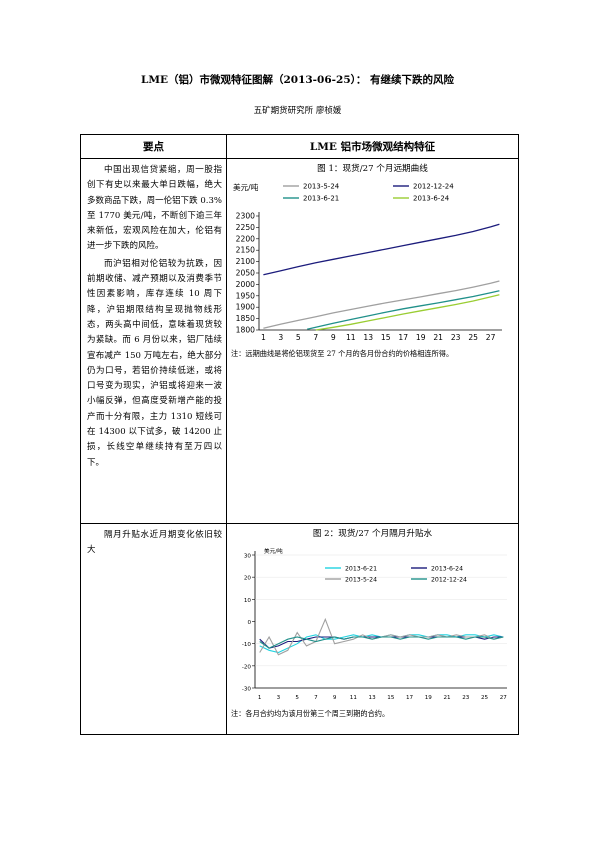 Image resolution: width=595 pixels, height=842 pixels. I want to click on y-tick-label: -20, so click(247, 667).